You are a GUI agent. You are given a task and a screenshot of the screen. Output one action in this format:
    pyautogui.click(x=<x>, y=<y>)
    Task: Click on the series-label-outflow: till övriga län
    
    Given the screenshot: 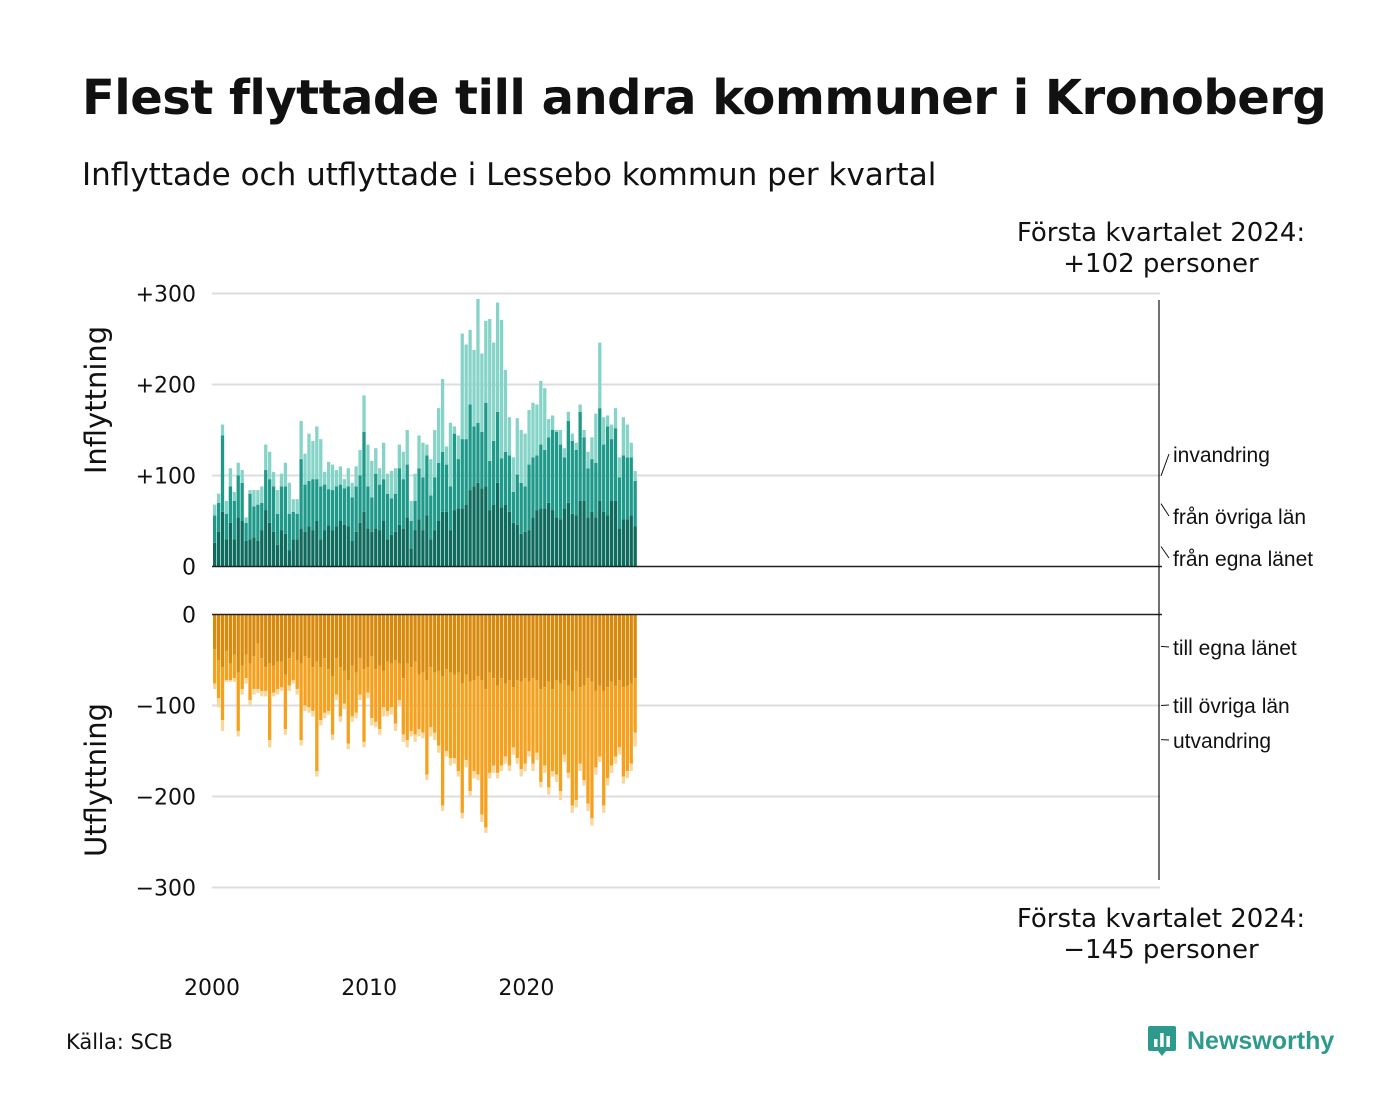 What is the action you would take?
    pyautogui.click(x=1231, y=706)
    